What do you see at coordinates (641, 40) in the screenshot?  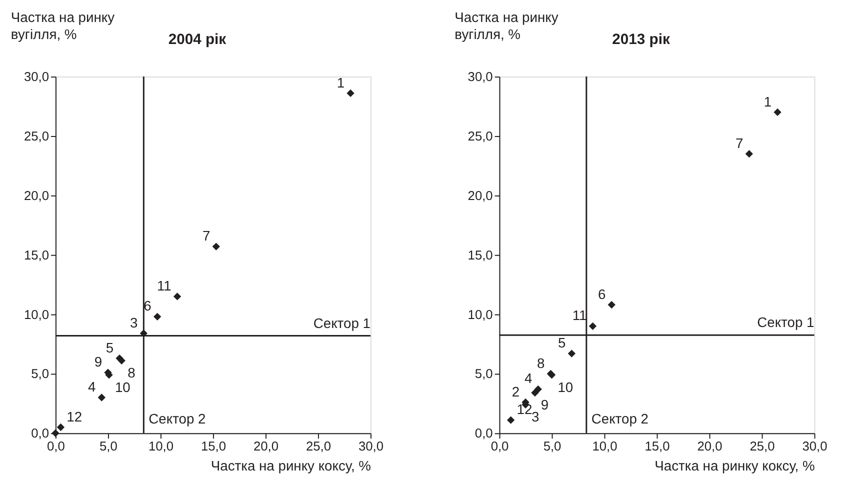 I see `chart-title: 2013 рік` at bounding box center [641, 40].